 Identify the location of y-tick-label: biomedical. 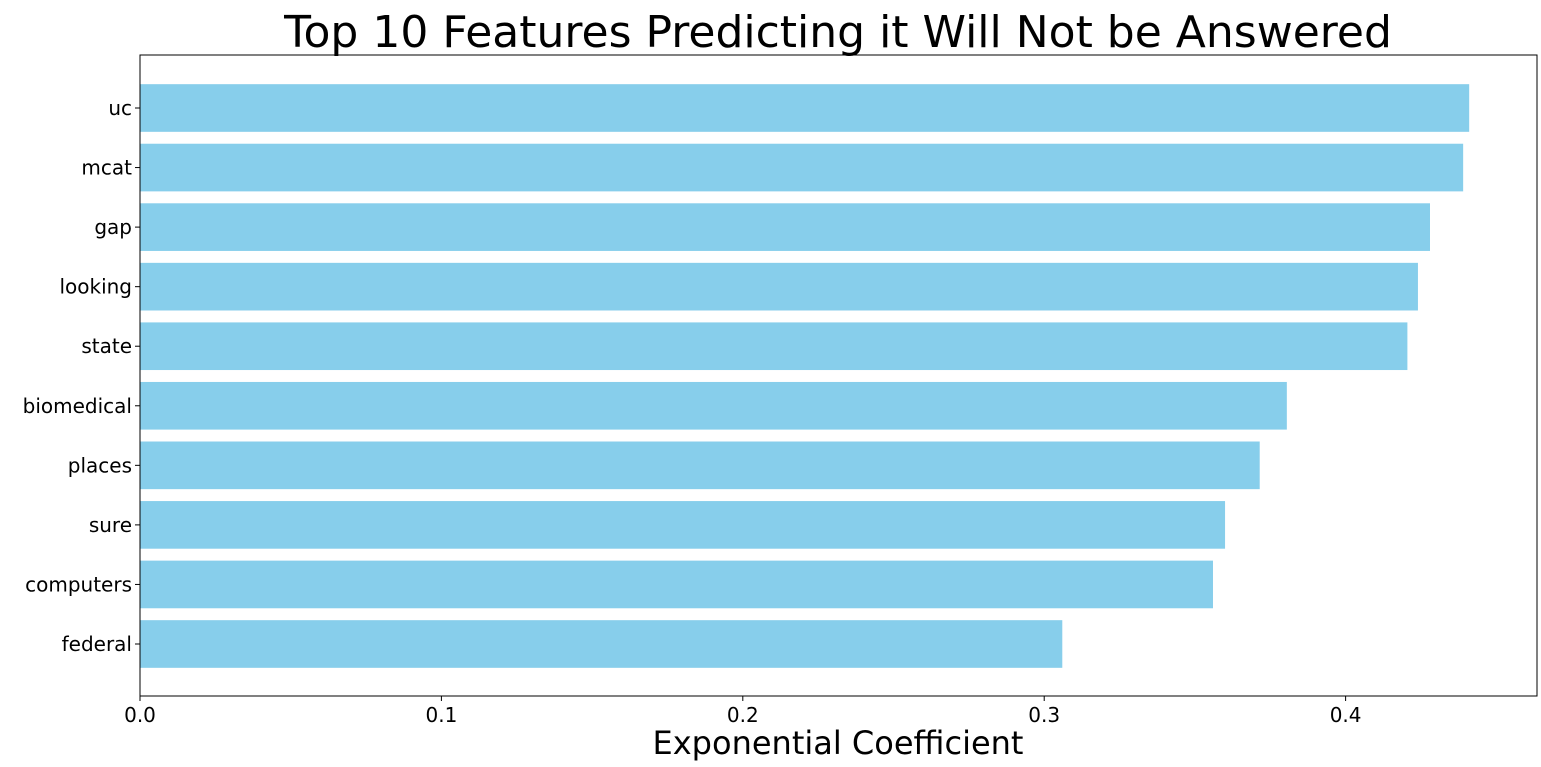
(77, 406).